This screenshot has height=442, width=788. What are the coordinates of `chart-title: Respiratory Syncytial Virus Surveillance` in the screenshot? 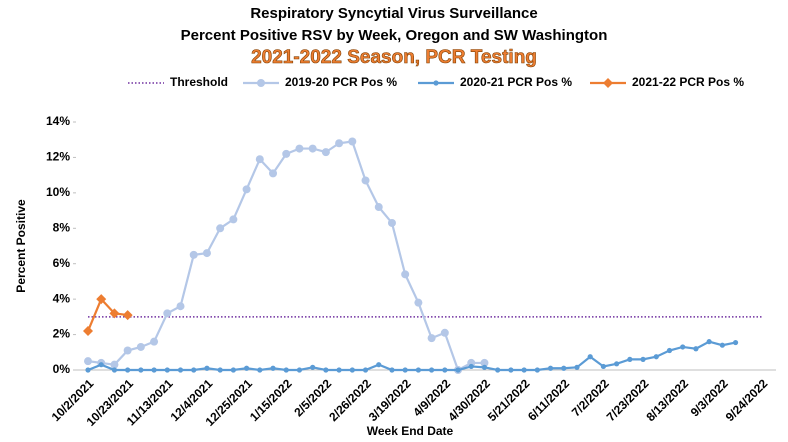 It's located at (393, 13).